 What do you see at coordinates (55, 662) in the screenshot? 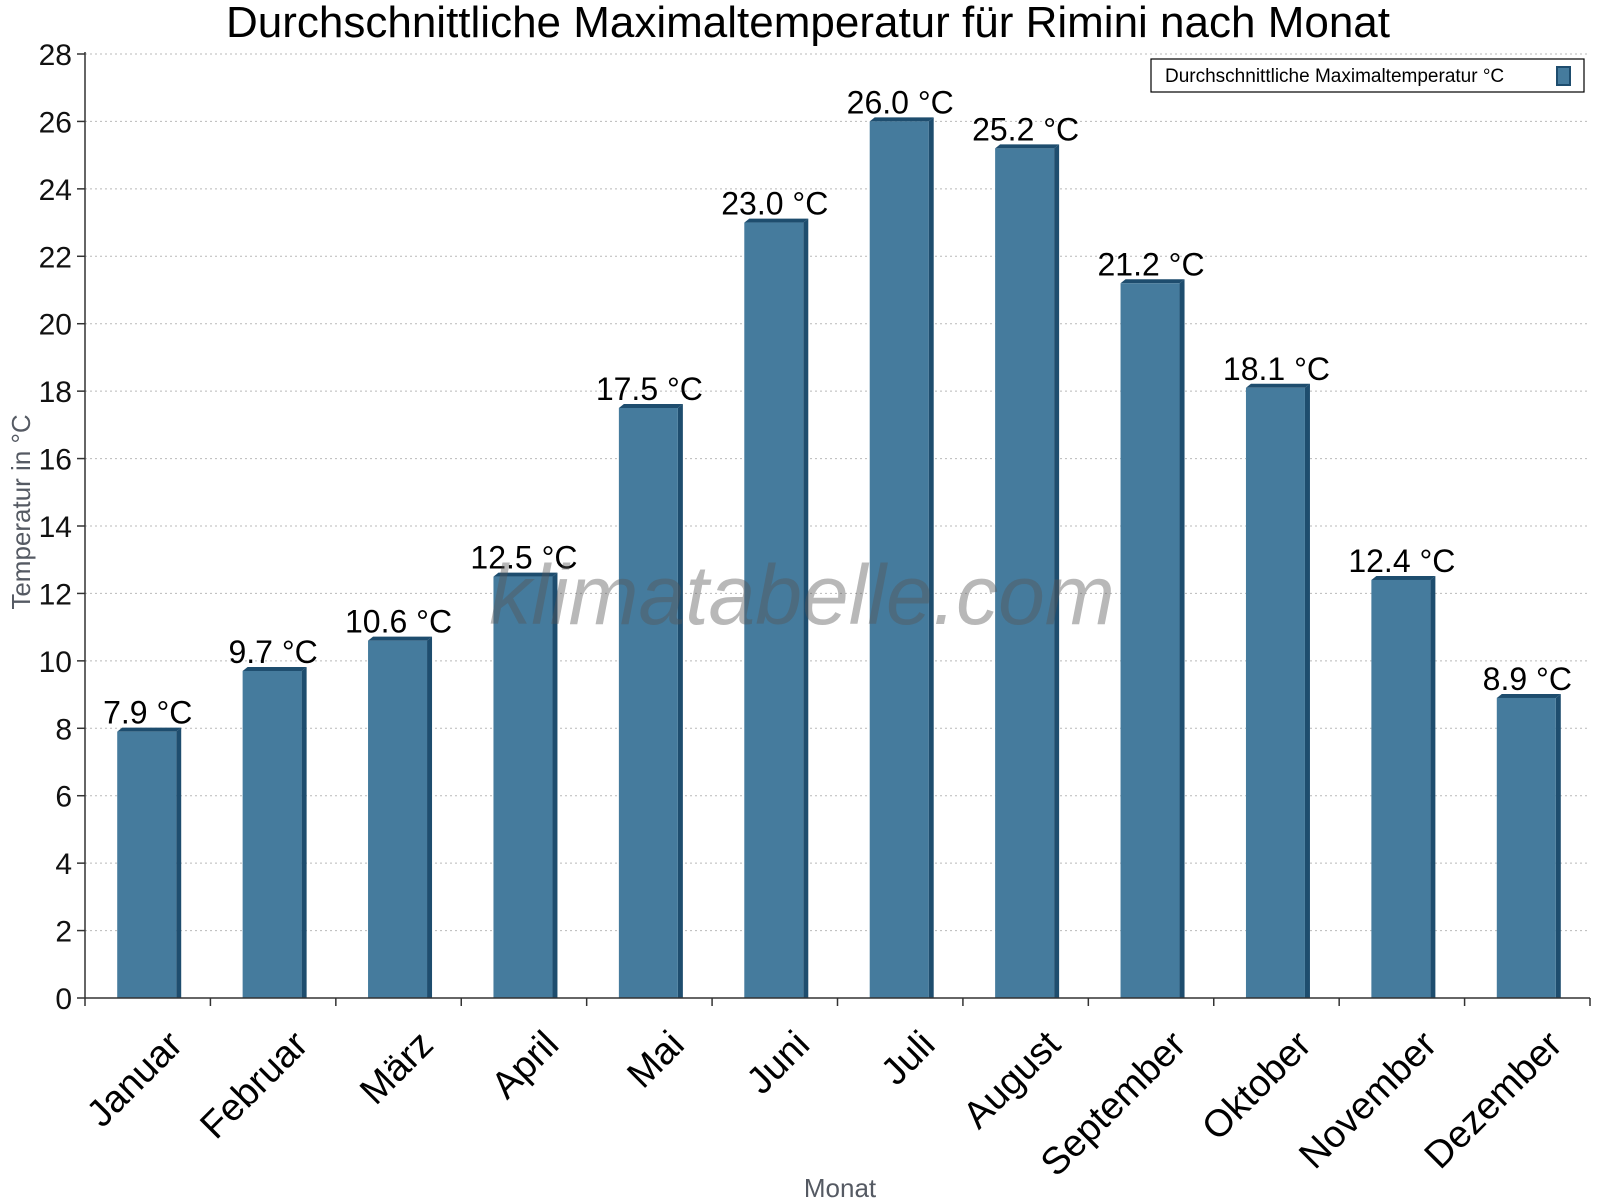
I see `y-tick-label: 10` at bounding box center [55, 662].